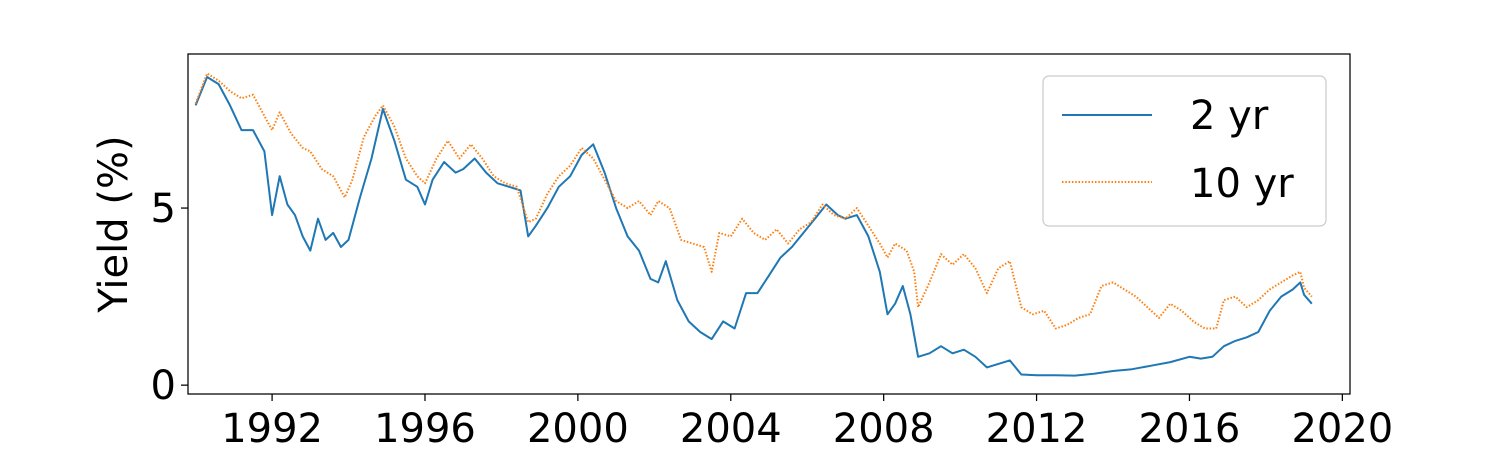  What do you see at coordinates (1037, 428) in the screenshot?
I see `x-tick-label: 2012` at bounding box center [1037, 428].